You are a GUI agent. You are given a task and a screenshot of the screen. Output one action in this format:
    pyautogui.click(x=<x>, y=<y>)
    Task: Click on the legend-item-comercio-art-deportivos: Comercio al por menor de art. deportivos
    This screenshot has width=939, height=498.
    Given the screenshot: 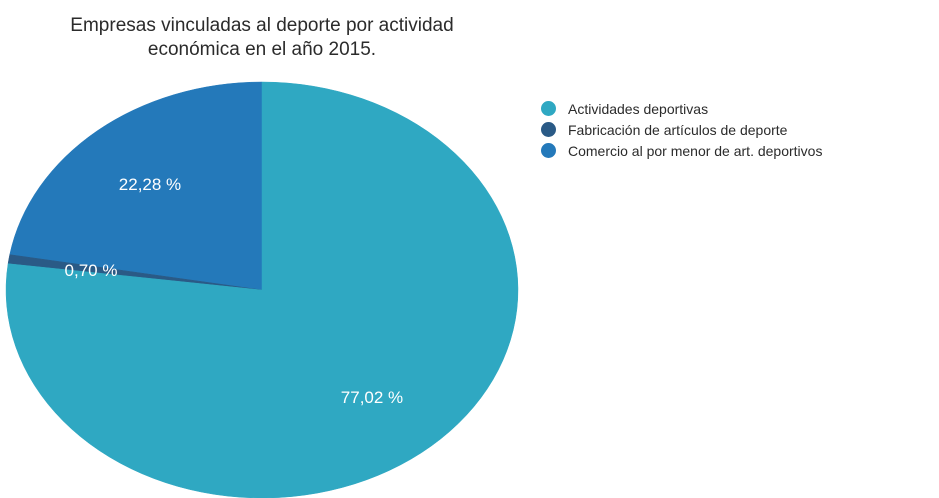 What is the action you would take?
    pyautogui.click(x=681, y=150)
    